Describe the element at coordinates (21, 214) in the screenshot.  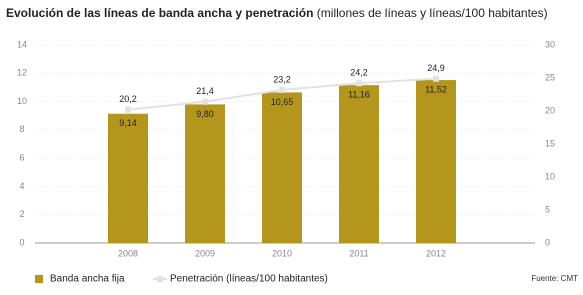
I see `y-tick-label: 2` at that location.